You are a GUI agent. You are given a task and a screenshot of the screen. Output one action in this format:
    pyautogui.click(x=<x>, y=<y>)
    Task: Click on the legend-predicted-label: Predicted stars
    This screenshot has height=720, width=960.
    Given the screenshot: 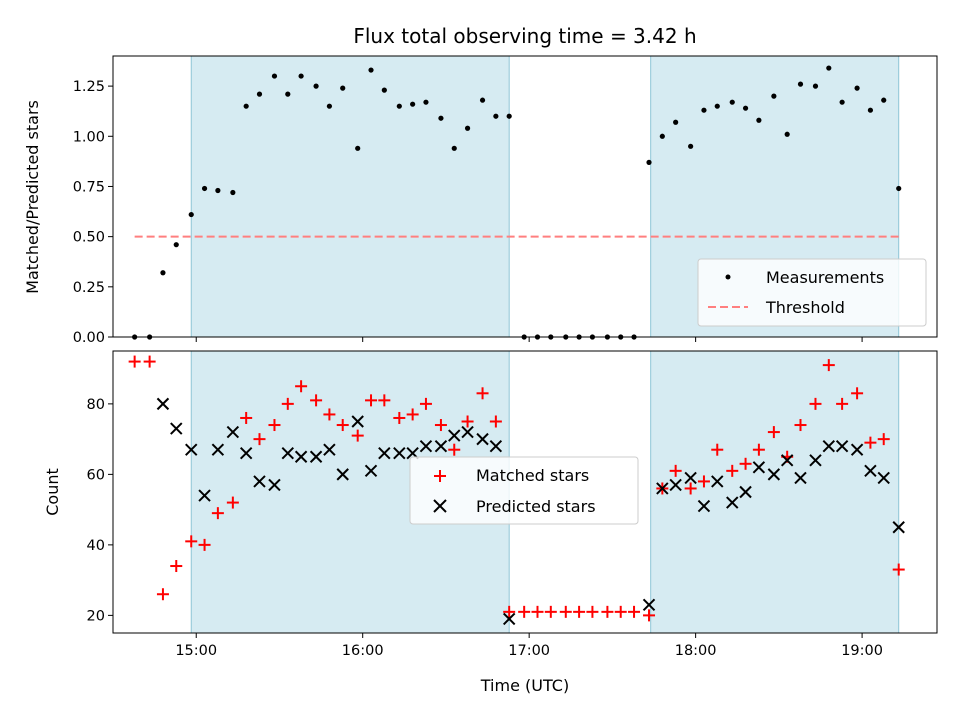 What is the action you would take?
    pyautogui.click(x=536, y=506)
    